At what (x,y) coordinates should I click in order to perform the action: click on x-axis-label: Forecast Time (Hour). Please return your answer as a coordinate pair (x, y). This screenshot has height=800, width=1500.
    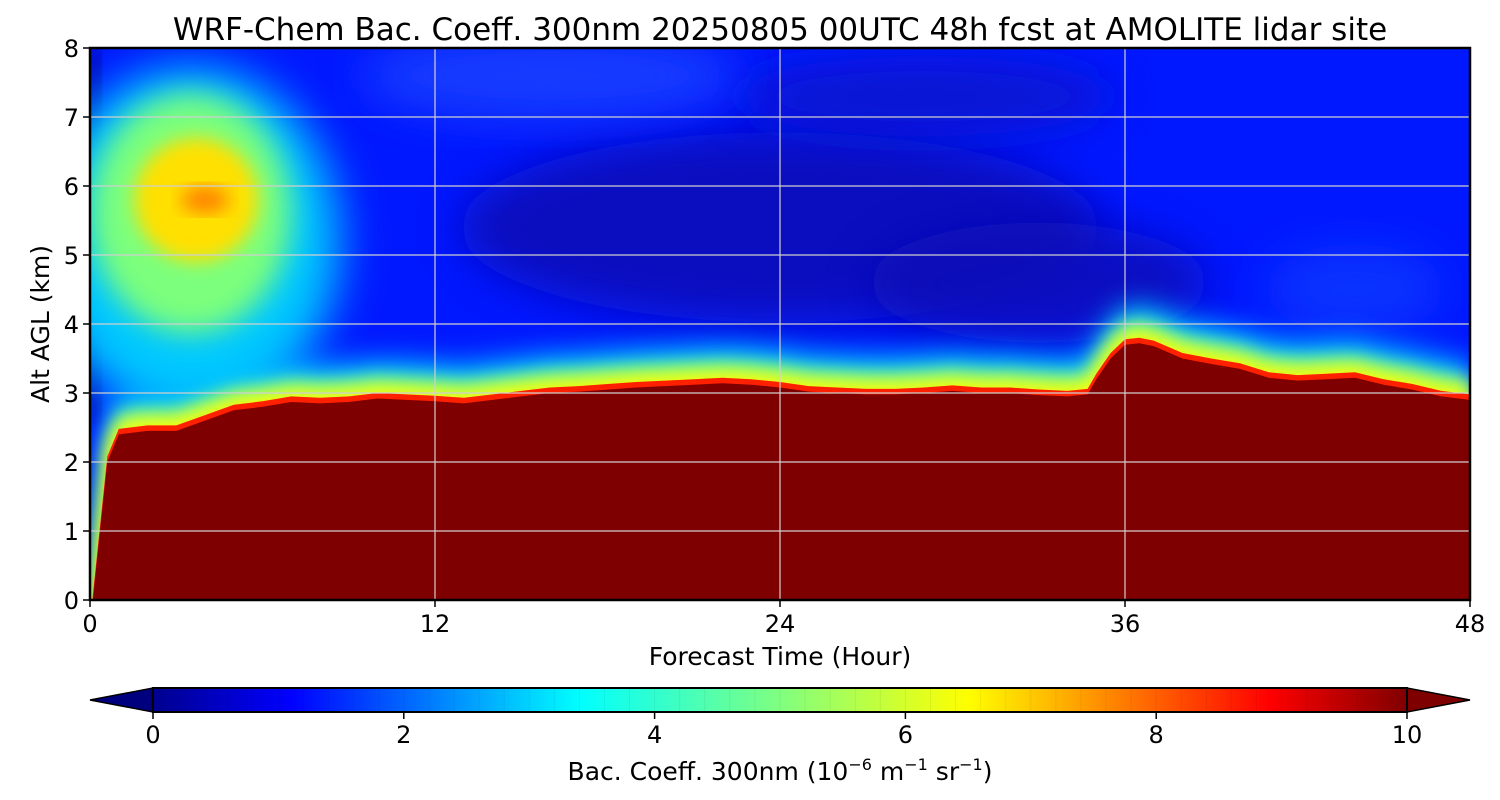
    Looking at the image, I should click on (780, 656).